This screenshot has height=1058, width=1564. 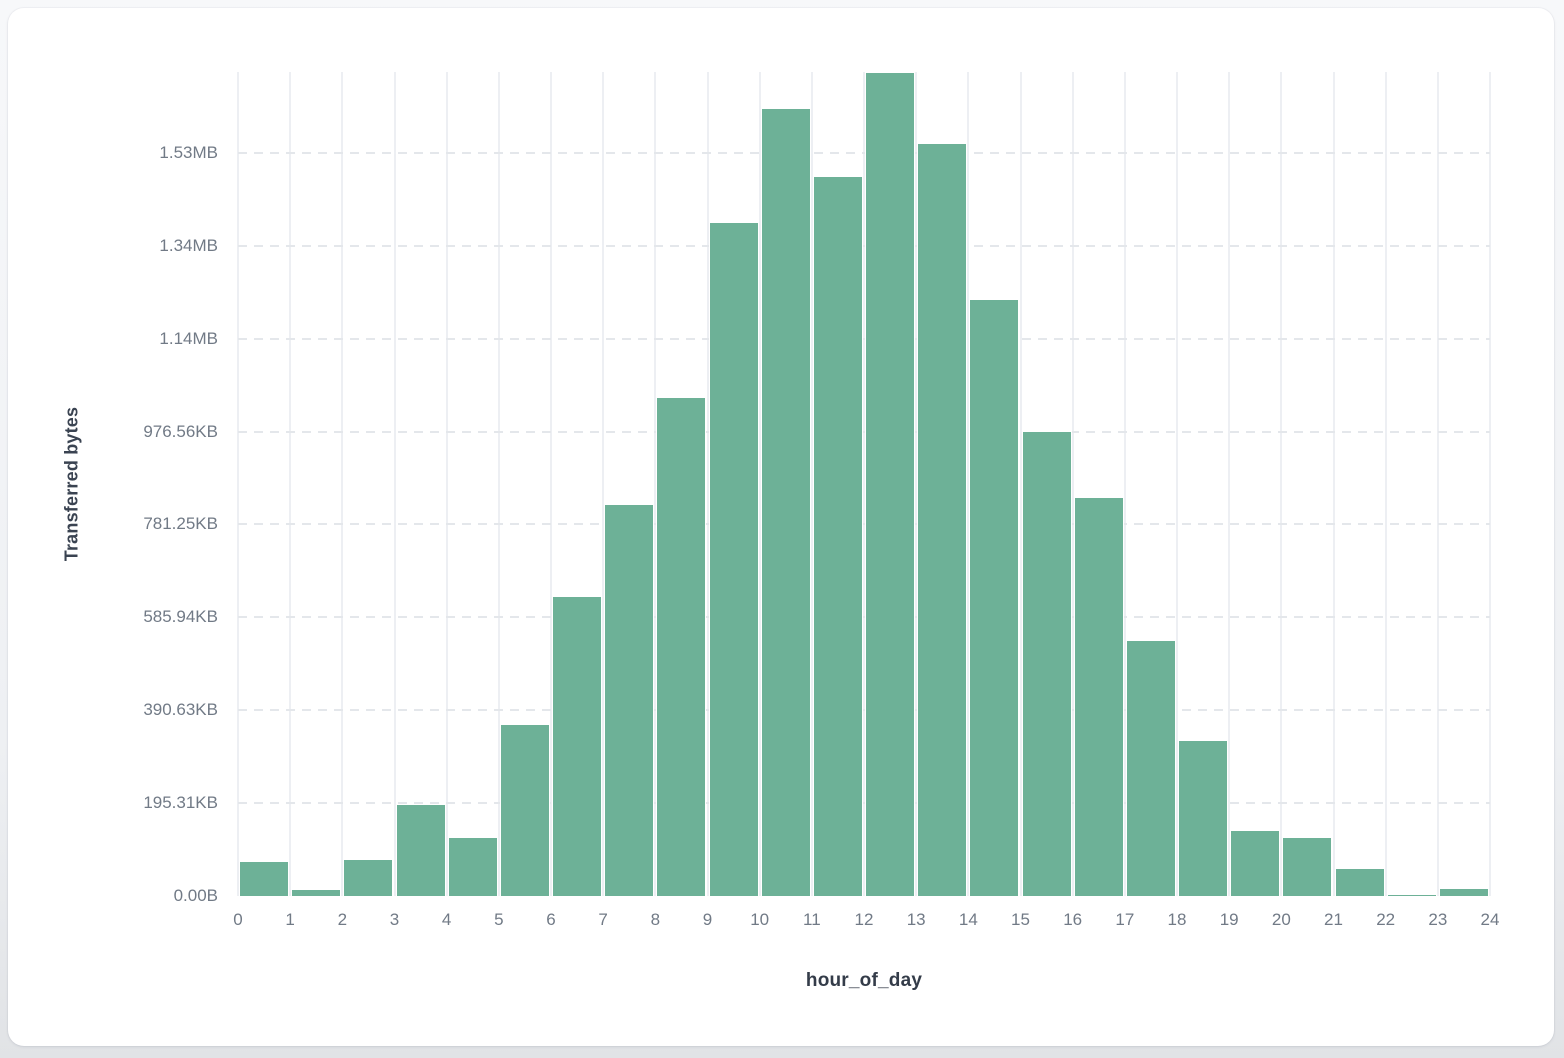 What do you see at coordinates (499, 919) in the screenshot?
I see `x-tick-label: 5` at bounding box center [499, 919].